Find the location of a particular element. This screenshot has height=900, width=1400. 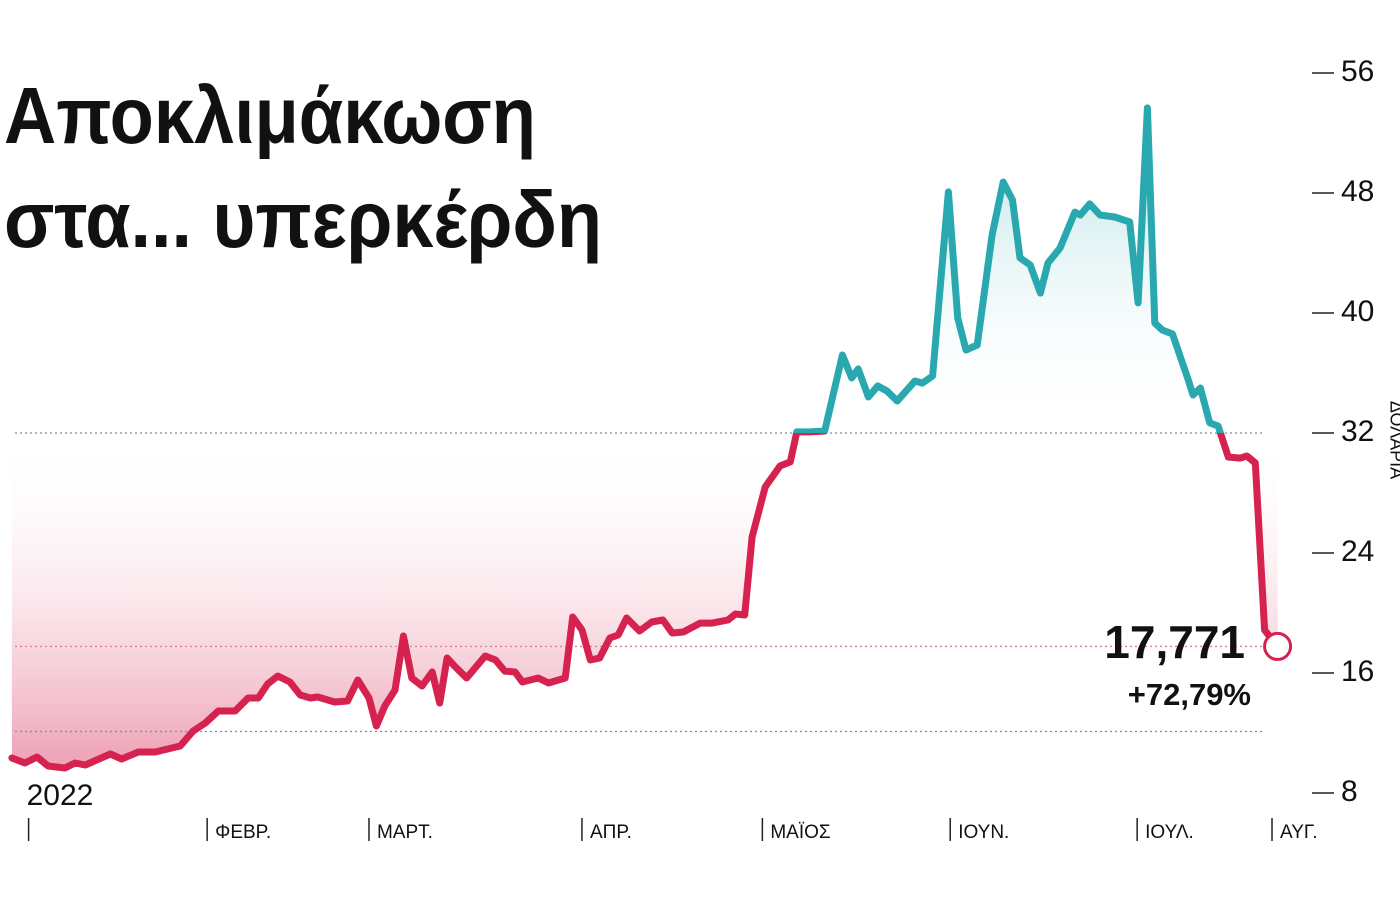

annotation-change: +72,79% is located at coordinates (1189, 694).